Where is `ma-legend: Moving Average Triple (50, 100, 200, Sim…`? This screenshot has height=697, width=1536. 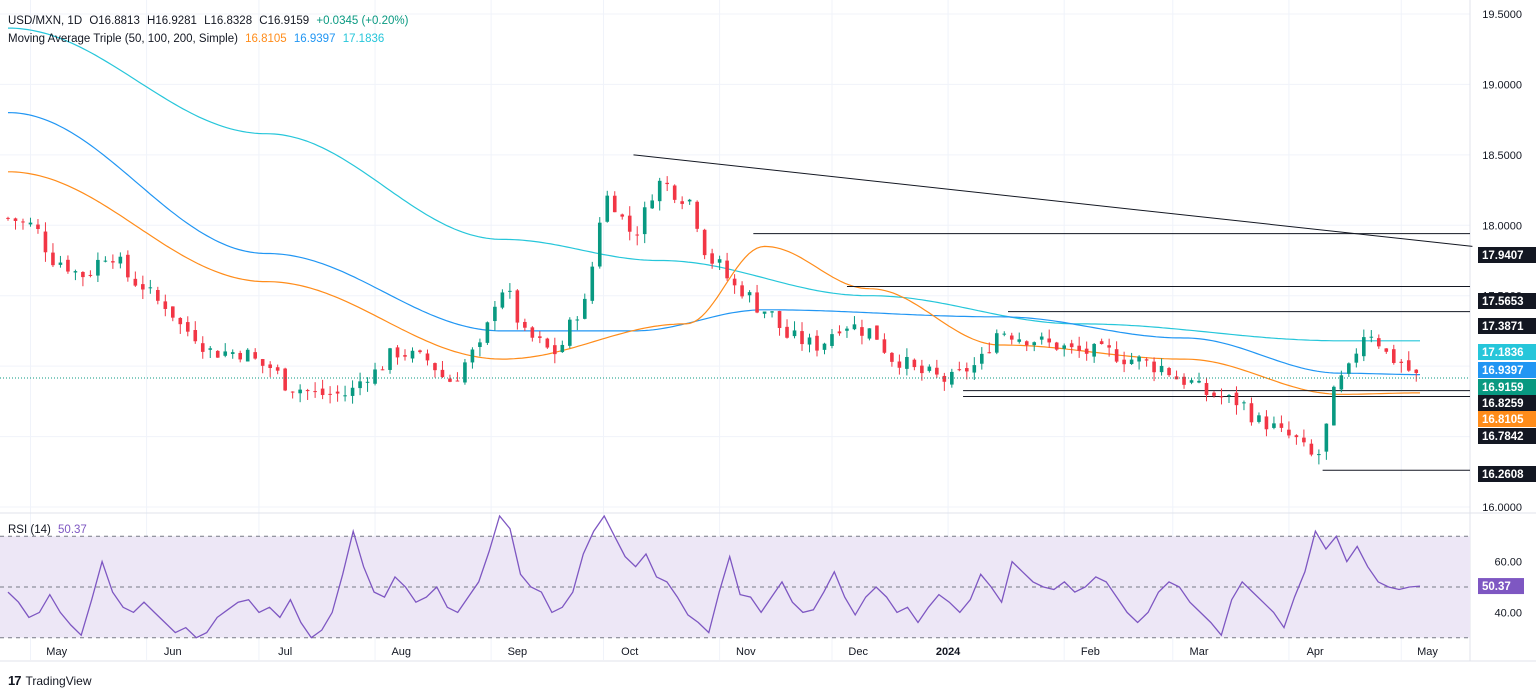 ma-legend: Moving Average Triple (50, 100, 200, Sim… is located at coordinates (198, 39).